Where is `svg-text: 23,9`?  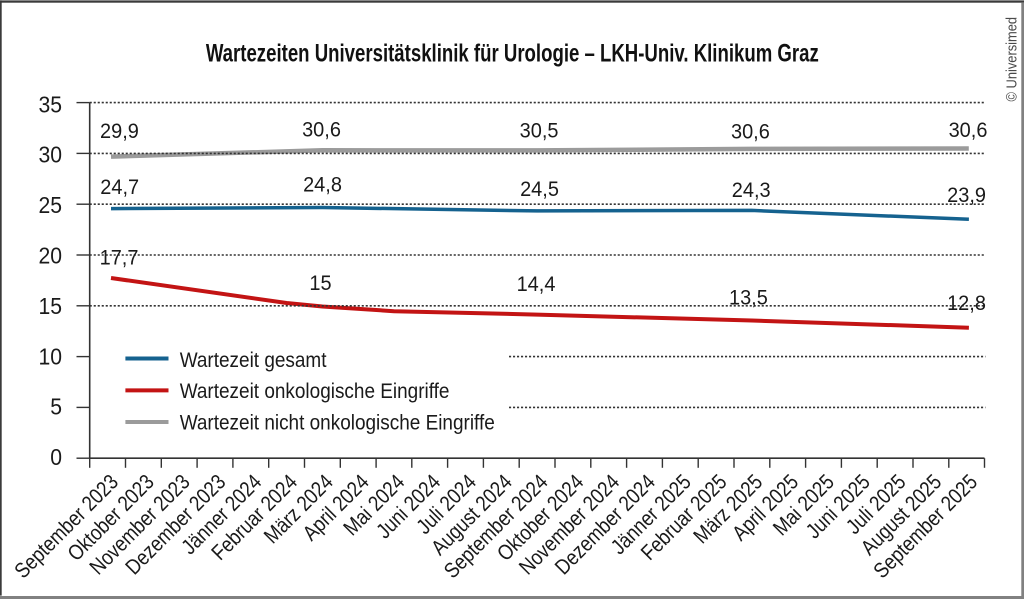 svg-text: 23,9 is located at coordinates (966, 195).